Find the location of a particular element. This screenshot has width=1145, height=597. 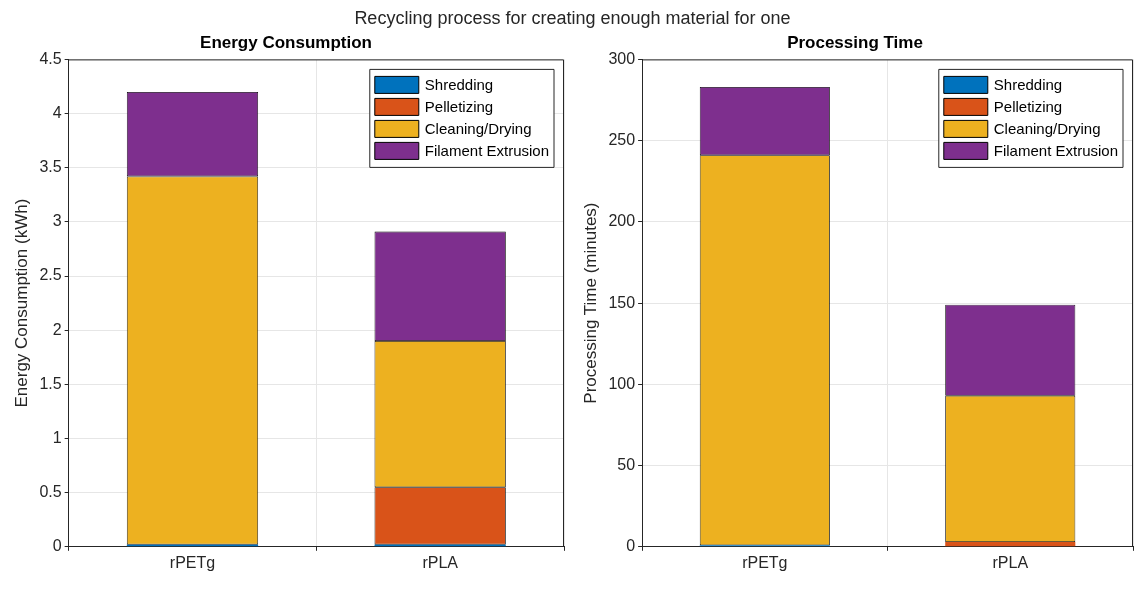

y-tick-label: 4.5 is located at coordinates (50, 58).